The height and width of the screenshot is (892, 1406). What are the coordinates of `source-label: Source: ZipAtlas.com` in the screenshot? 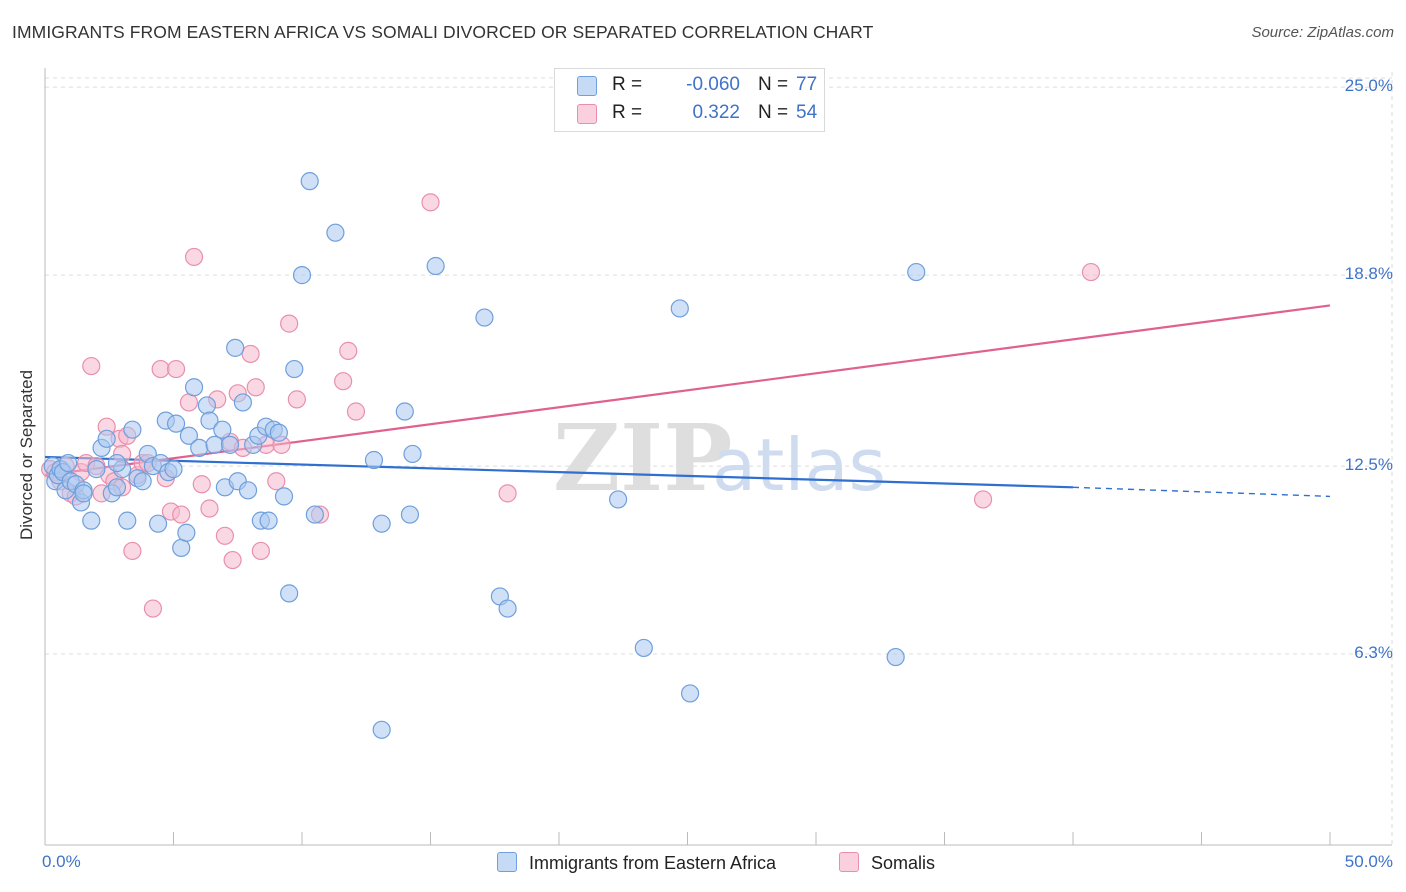 It's located at (1322, 32).